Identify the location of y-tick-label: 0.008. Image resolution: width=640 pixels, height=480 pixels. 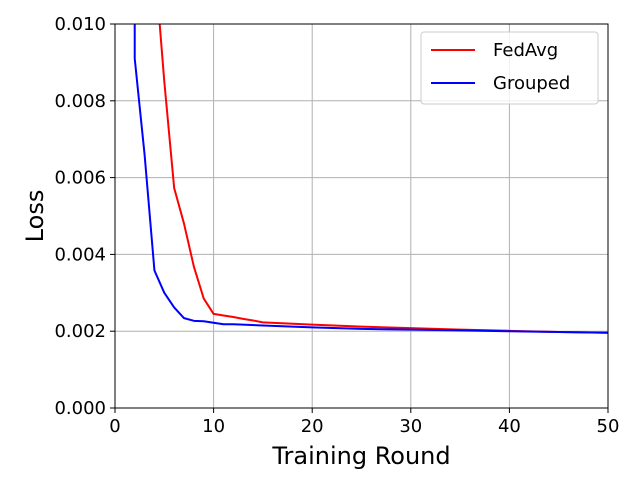
(80, 101).